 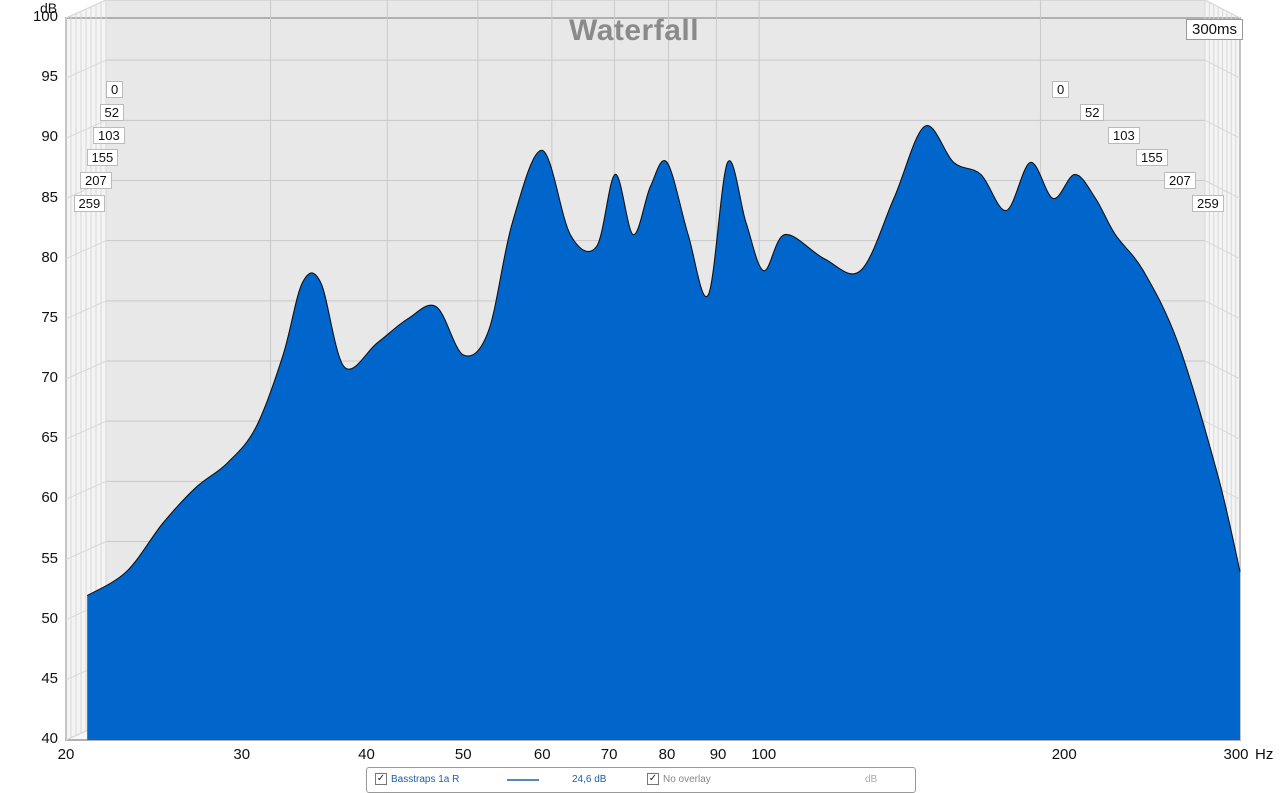 I want to click on y-tick-label: 80, so click(x=49, y=257).